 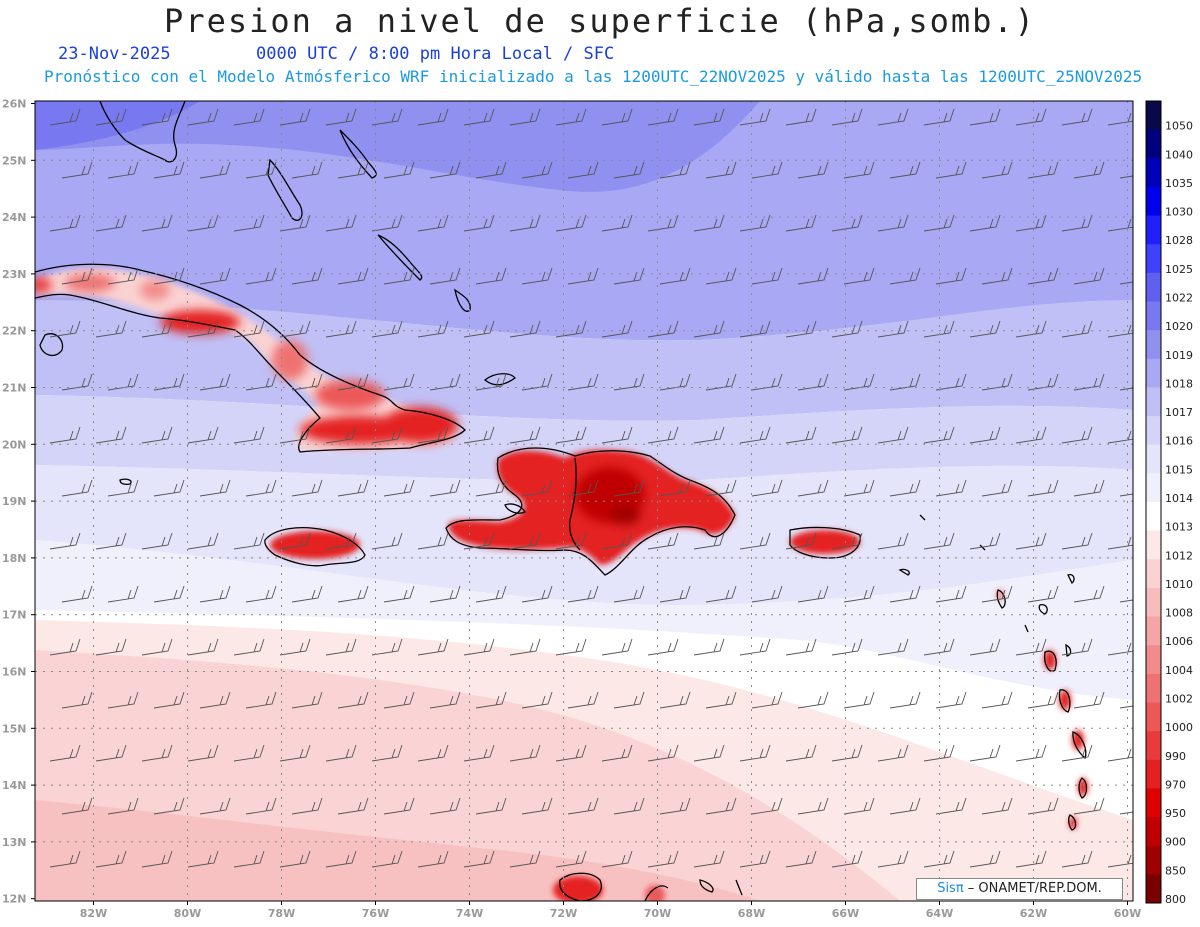 What do you see at coordinates (751, 913) in the screenshot?
I see `lon-label-68W: 68W` at bounding box center [751, 913].